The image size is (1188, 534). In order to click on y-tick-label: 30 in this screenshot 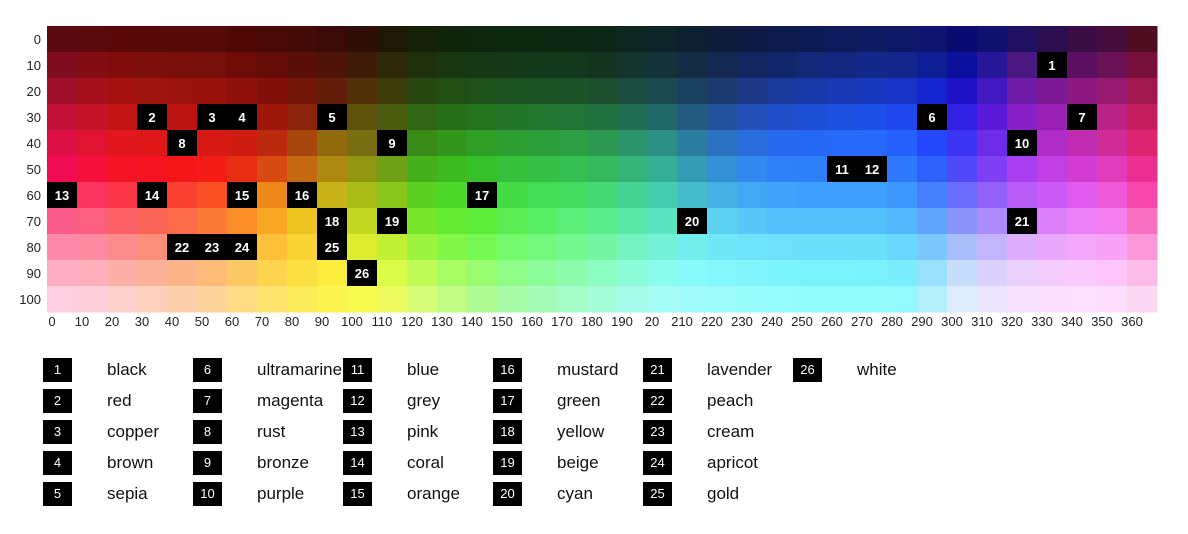, I will do `click(34, 117)`.